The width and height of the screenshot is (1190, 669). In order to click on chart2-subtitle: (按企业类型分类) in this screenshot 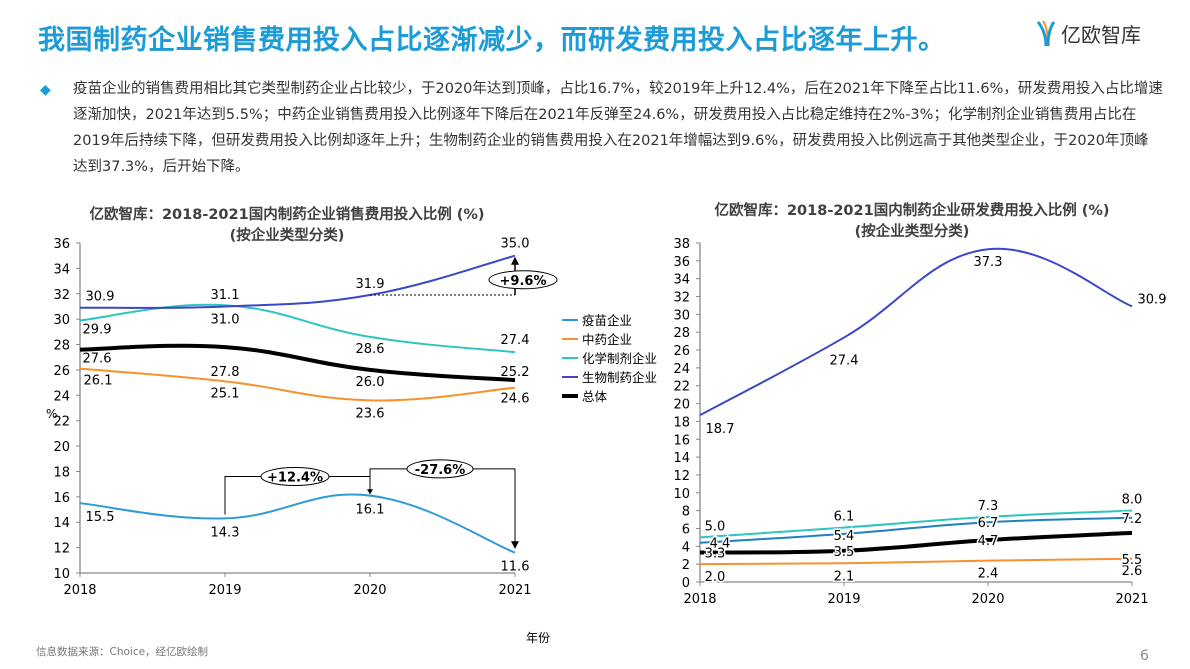, I will do `click(912, 231)`.